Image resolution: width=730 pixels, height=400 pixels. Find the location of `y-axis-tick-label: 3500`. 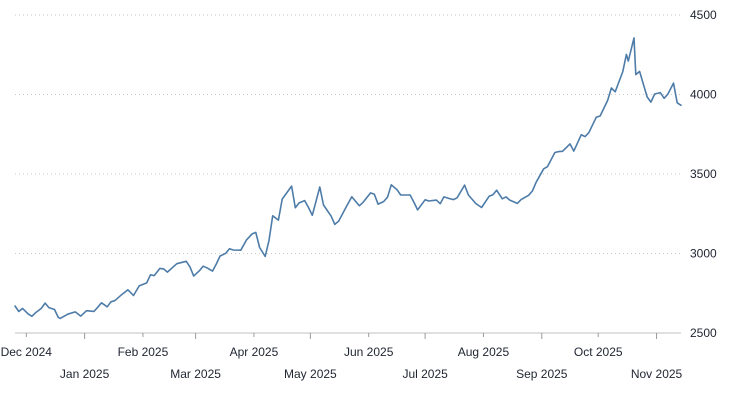

y-axis-tick-label: 3500 is located at coordinates (703, 174).